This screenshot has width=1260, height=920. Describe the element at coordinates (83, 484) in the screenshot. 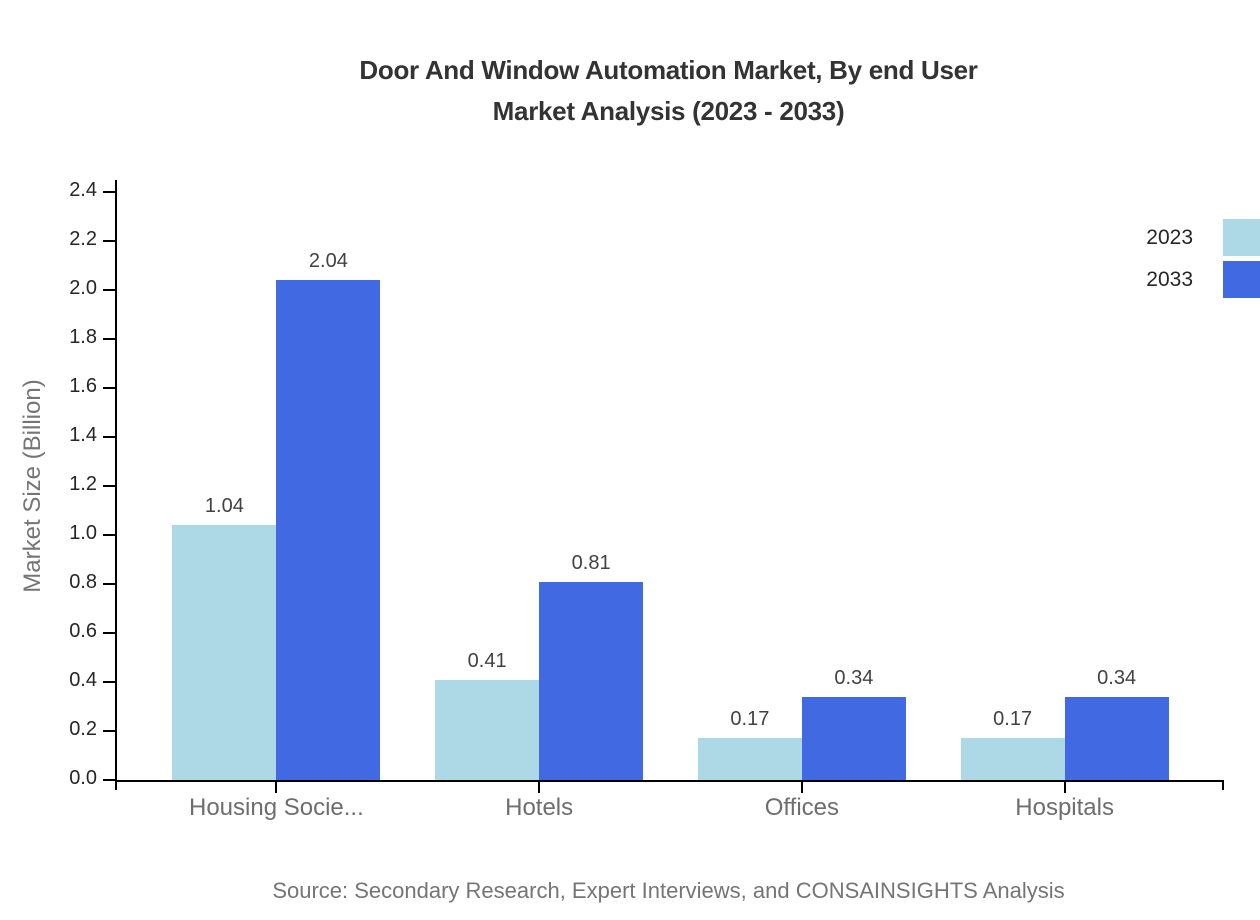

I see `y-axis-tick-label: 1.2` at that location.